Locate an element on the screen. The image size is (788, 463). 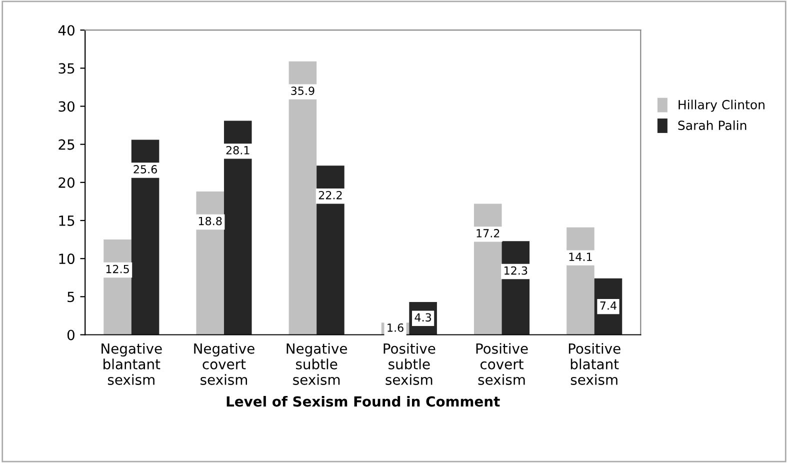
y-tick-label: 0 is located at coordinates (70, 335).